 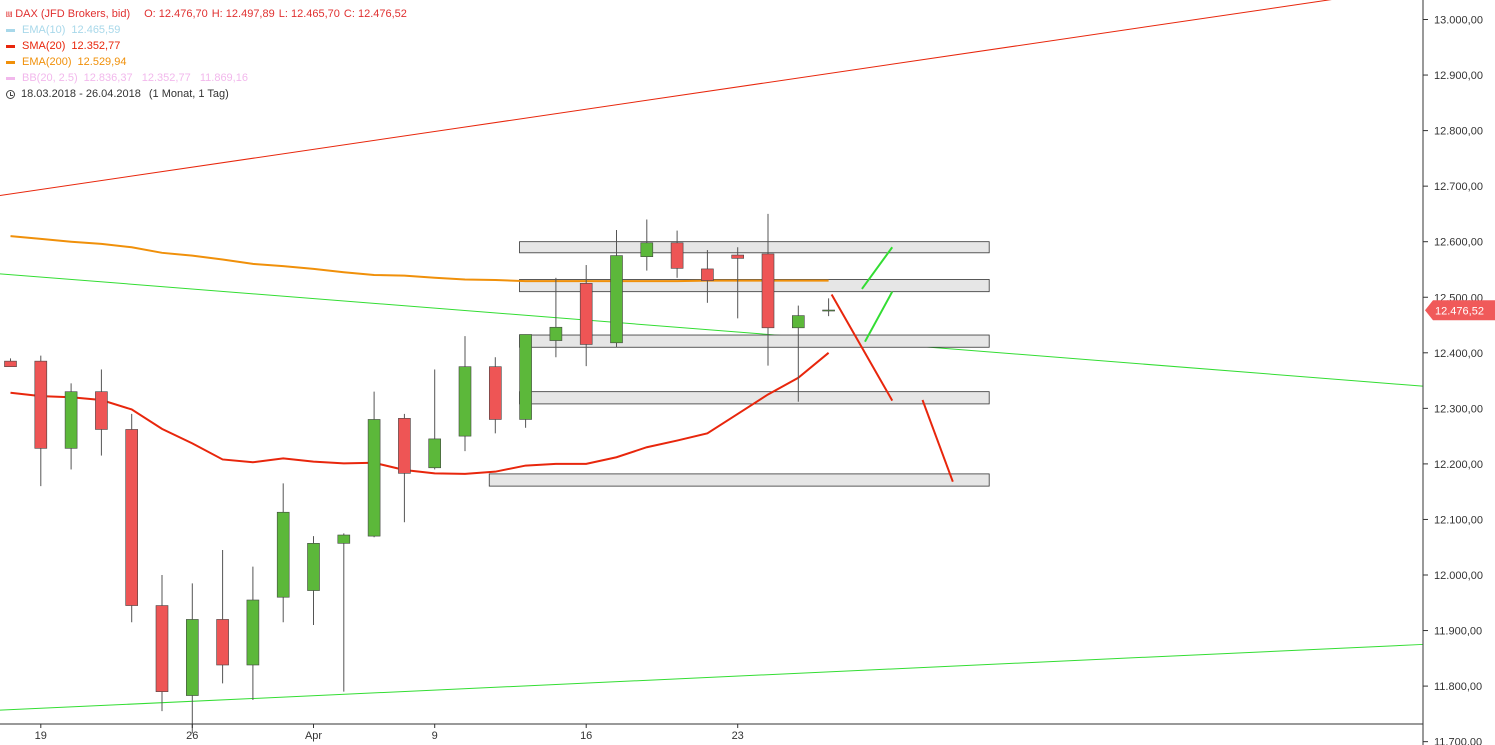 I want to click on scenario-paths, so click(x=892, y=364).